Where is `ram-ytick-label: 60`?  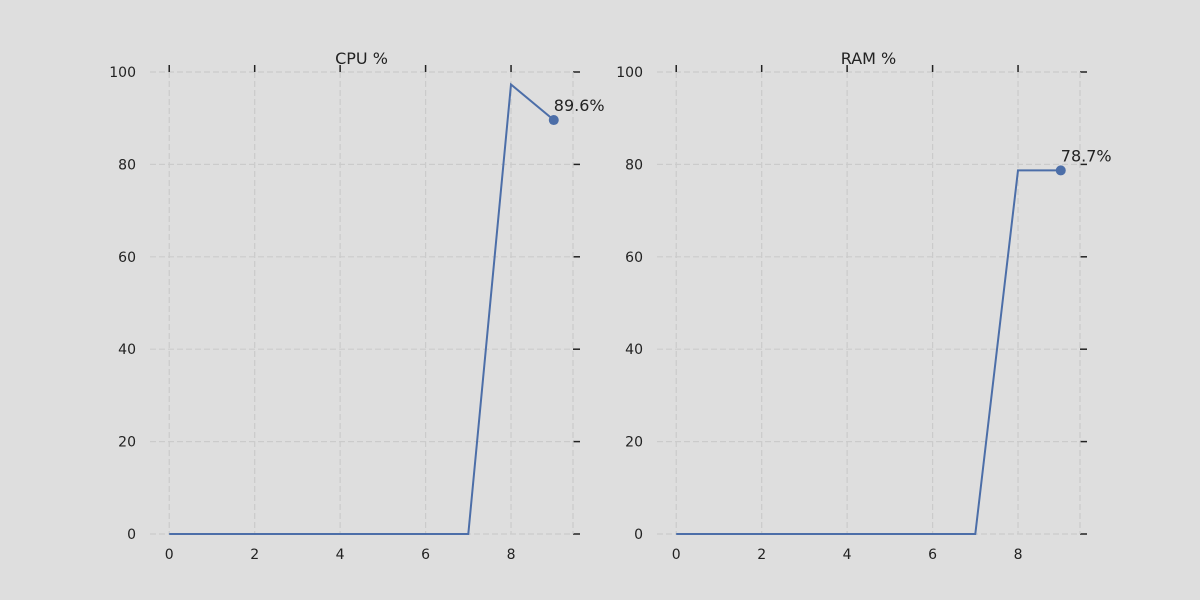
ram-ytick-label: 60 is located at coordinates (634, 258).